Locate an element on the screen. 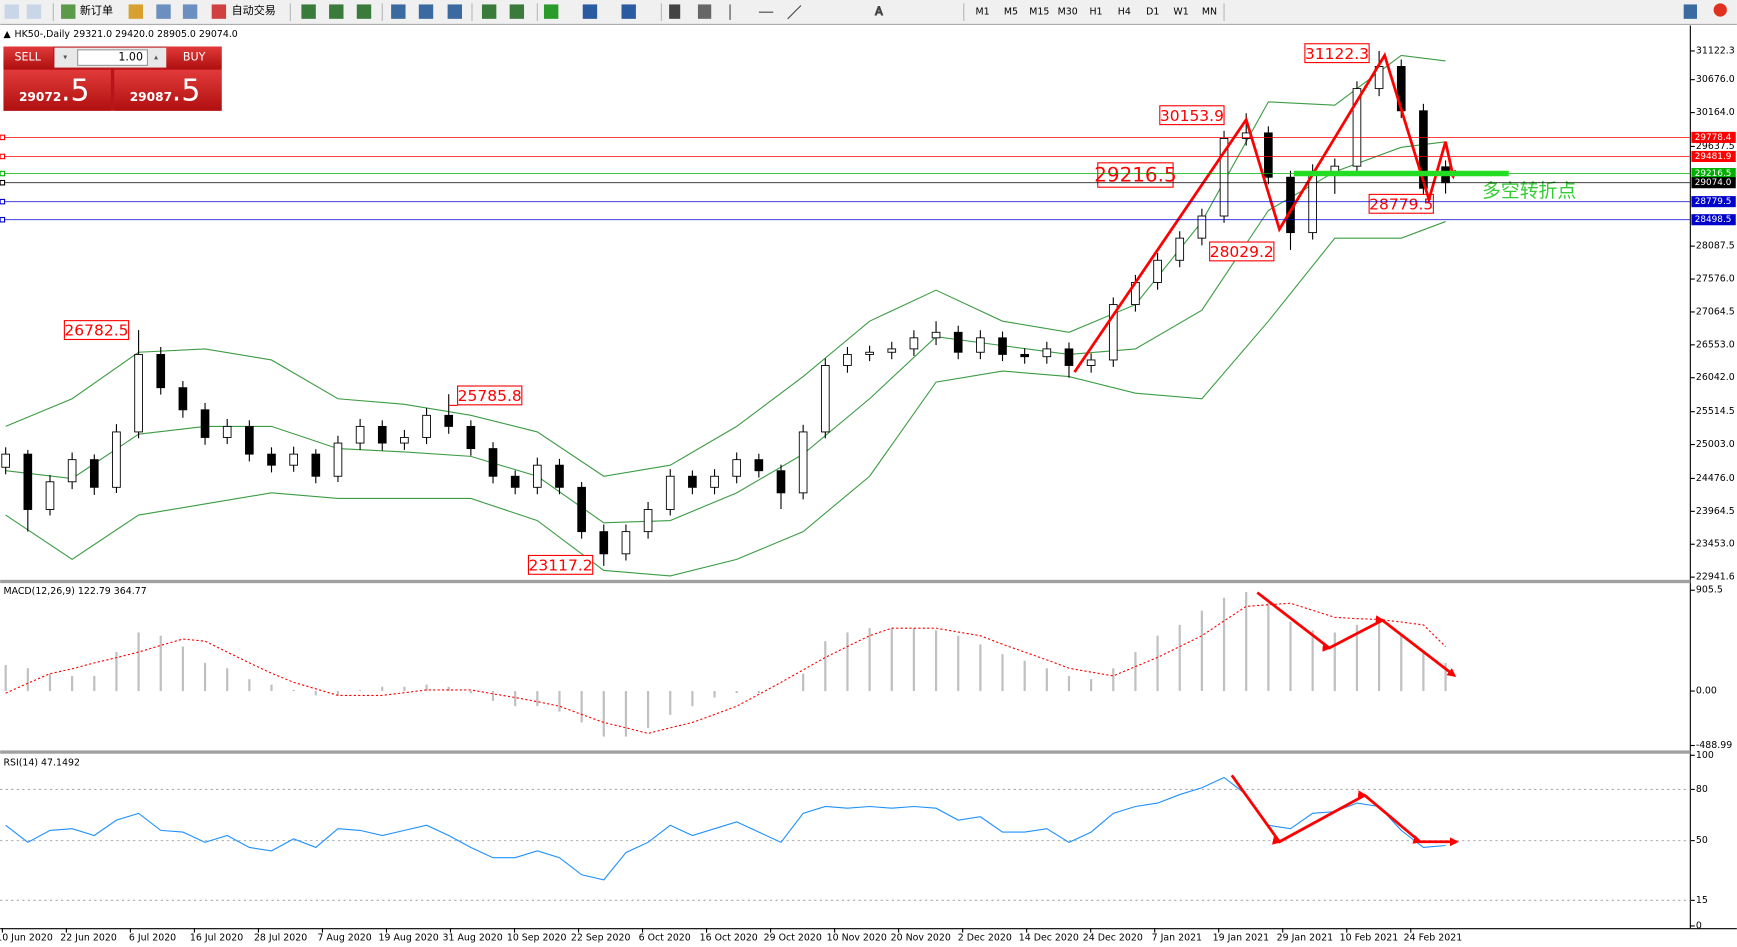  x-tick-label: 10 Feb 2021 is located at coordinates (1369, 938).